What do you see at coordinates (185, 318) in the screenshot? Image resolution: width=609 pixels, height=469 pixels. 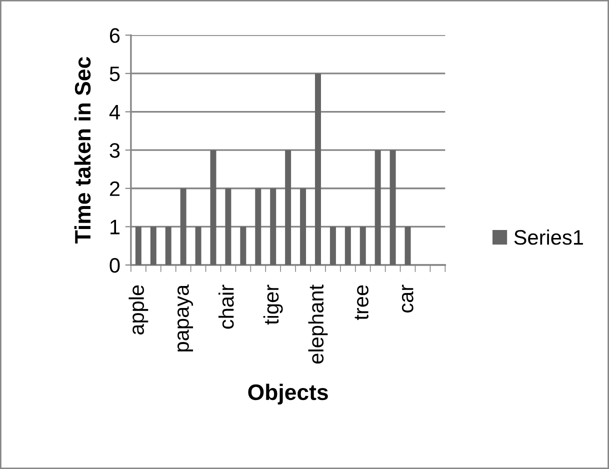 I see `x-tick-label: papaya` at bounding box center [185, 318].